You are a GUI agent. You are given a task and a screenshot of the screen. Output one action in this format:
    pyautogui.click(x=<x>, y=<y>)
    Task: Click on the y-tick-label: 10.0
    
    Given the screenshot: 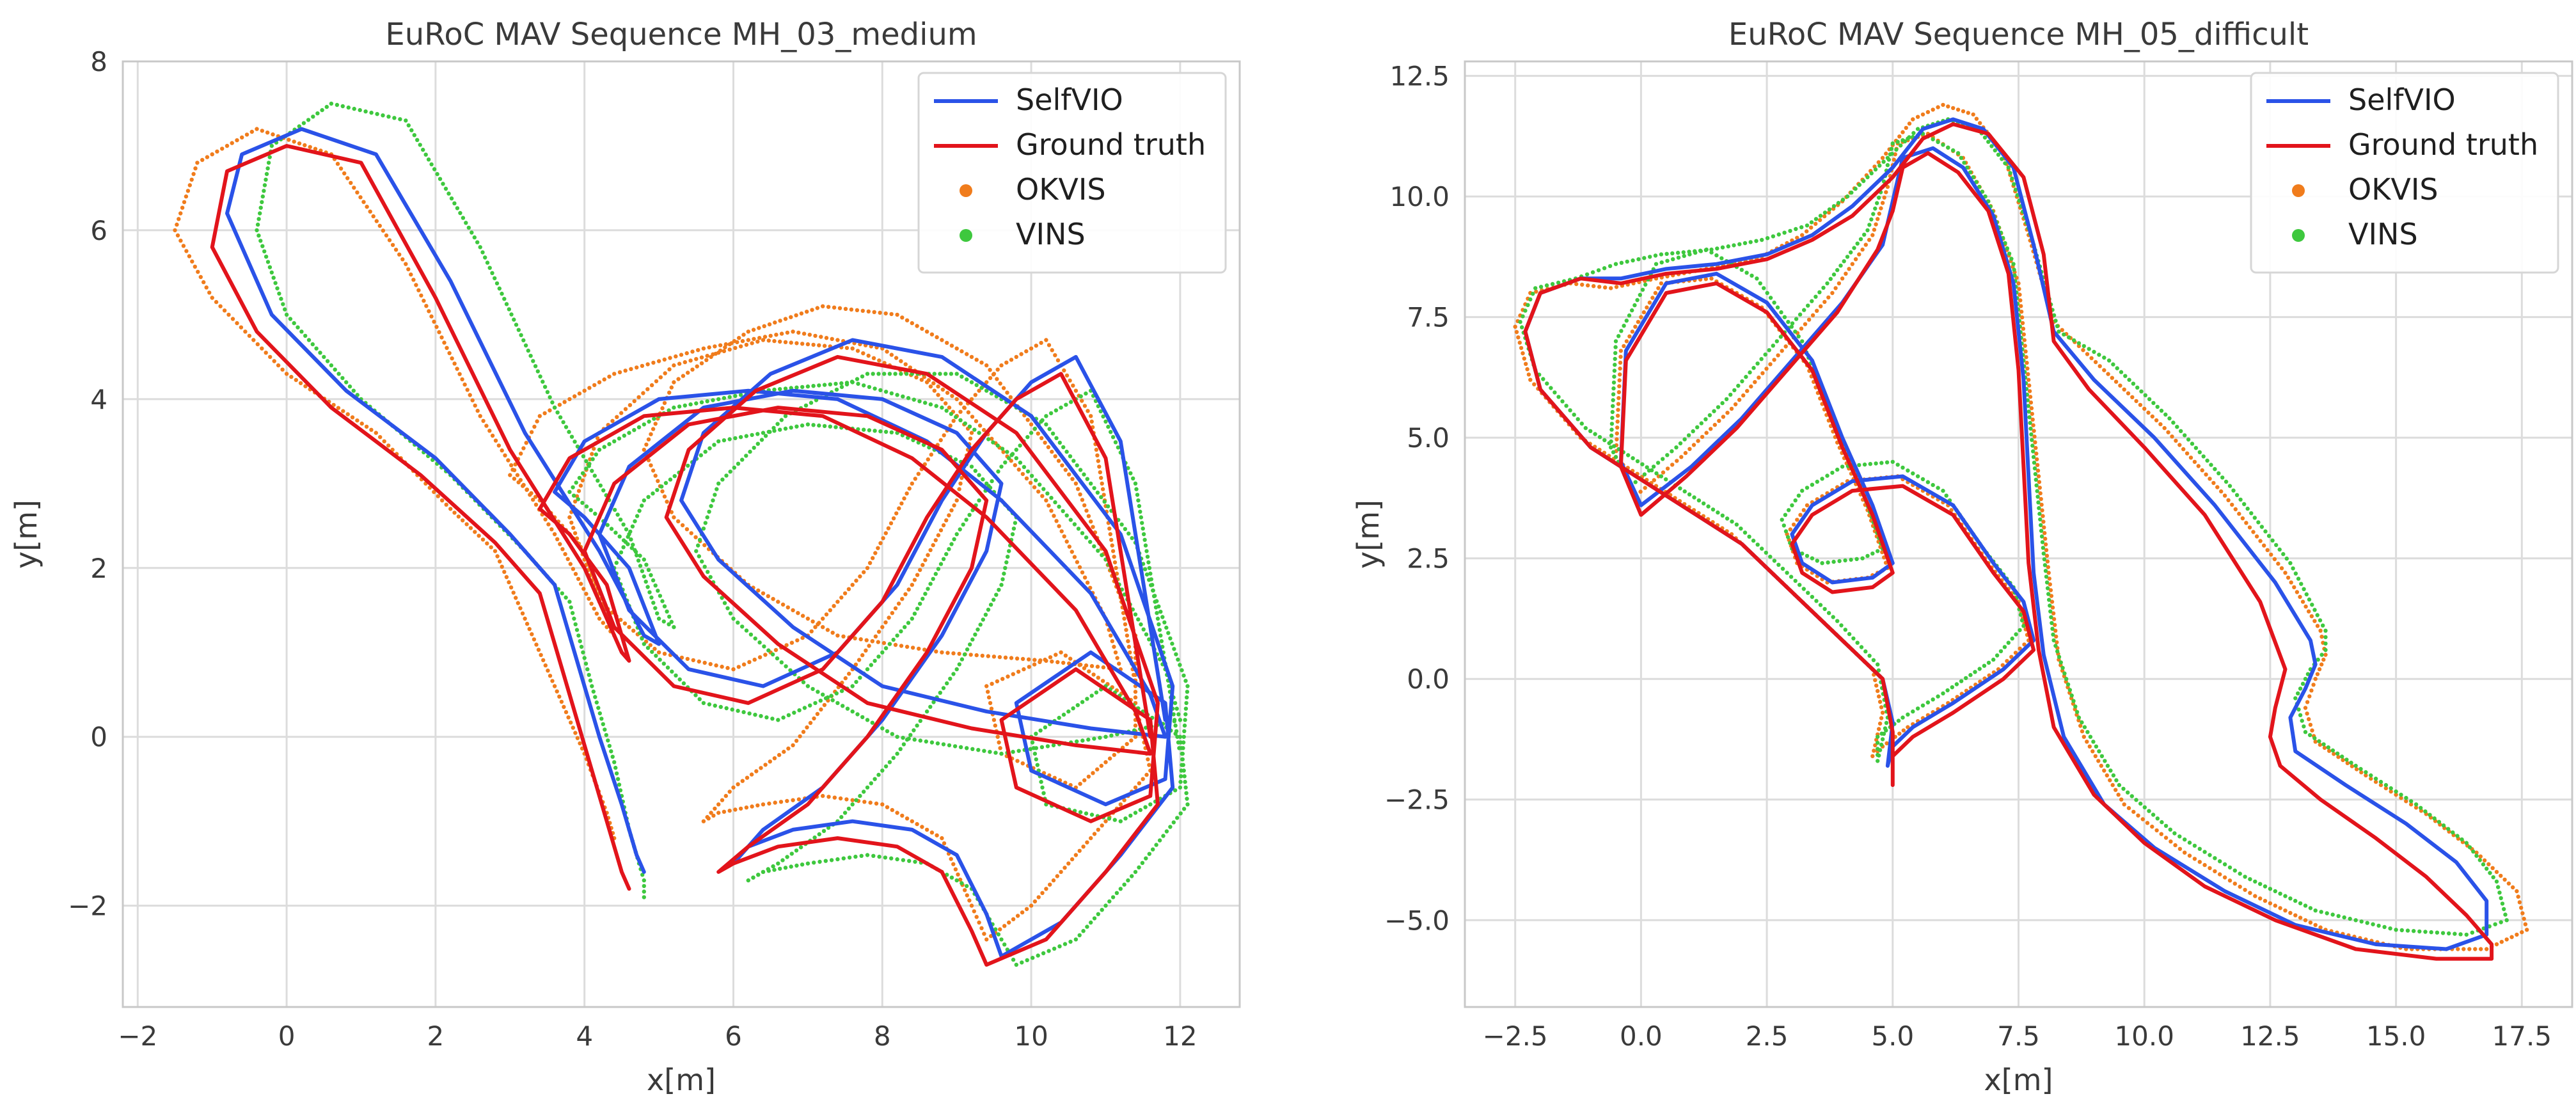 What is the action you would take?
    pyautogui.click(x=1419, y=196)
    